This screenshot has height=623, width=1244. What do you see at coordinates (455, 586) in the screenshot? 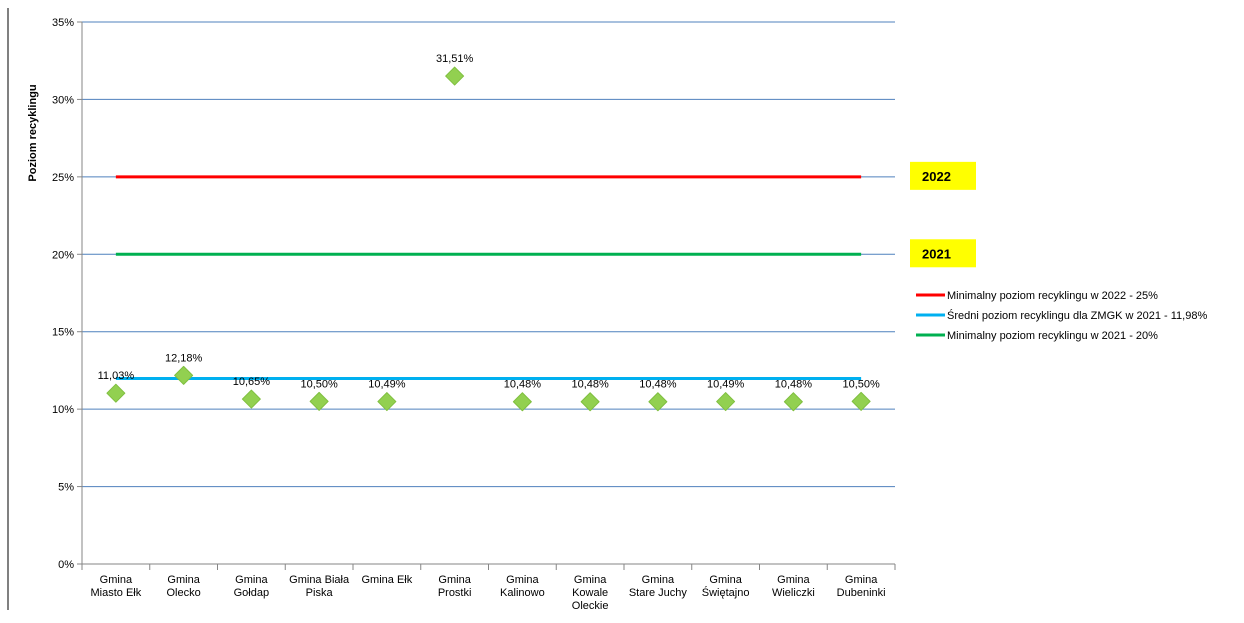
I see `x-category-label: Gmina Prostki` at bounding box center [455, 586].